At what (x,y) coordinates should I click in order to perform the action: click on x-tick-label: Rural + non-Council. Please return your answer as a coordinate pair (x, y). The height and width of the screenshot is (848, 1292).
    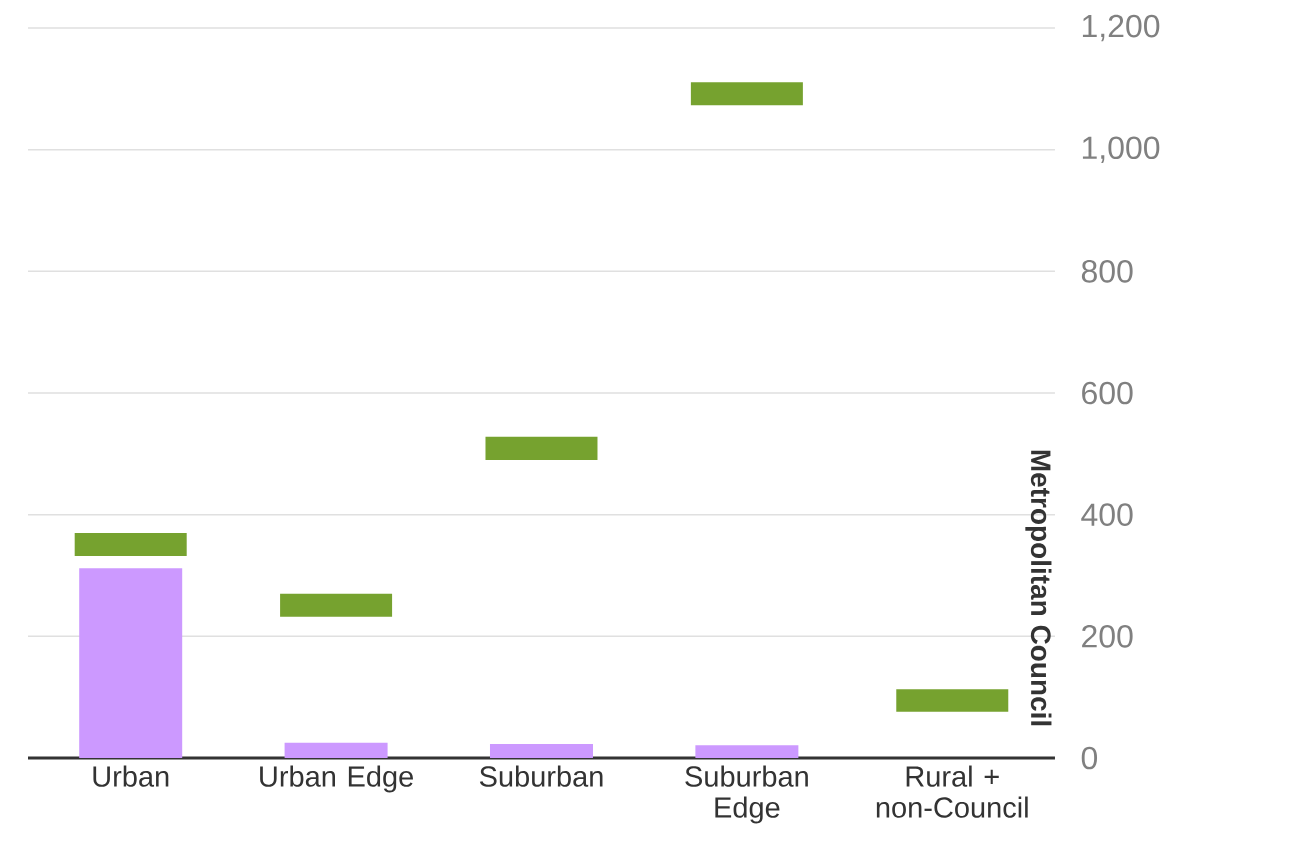
    Looking at the image, I should click on (952, 791).